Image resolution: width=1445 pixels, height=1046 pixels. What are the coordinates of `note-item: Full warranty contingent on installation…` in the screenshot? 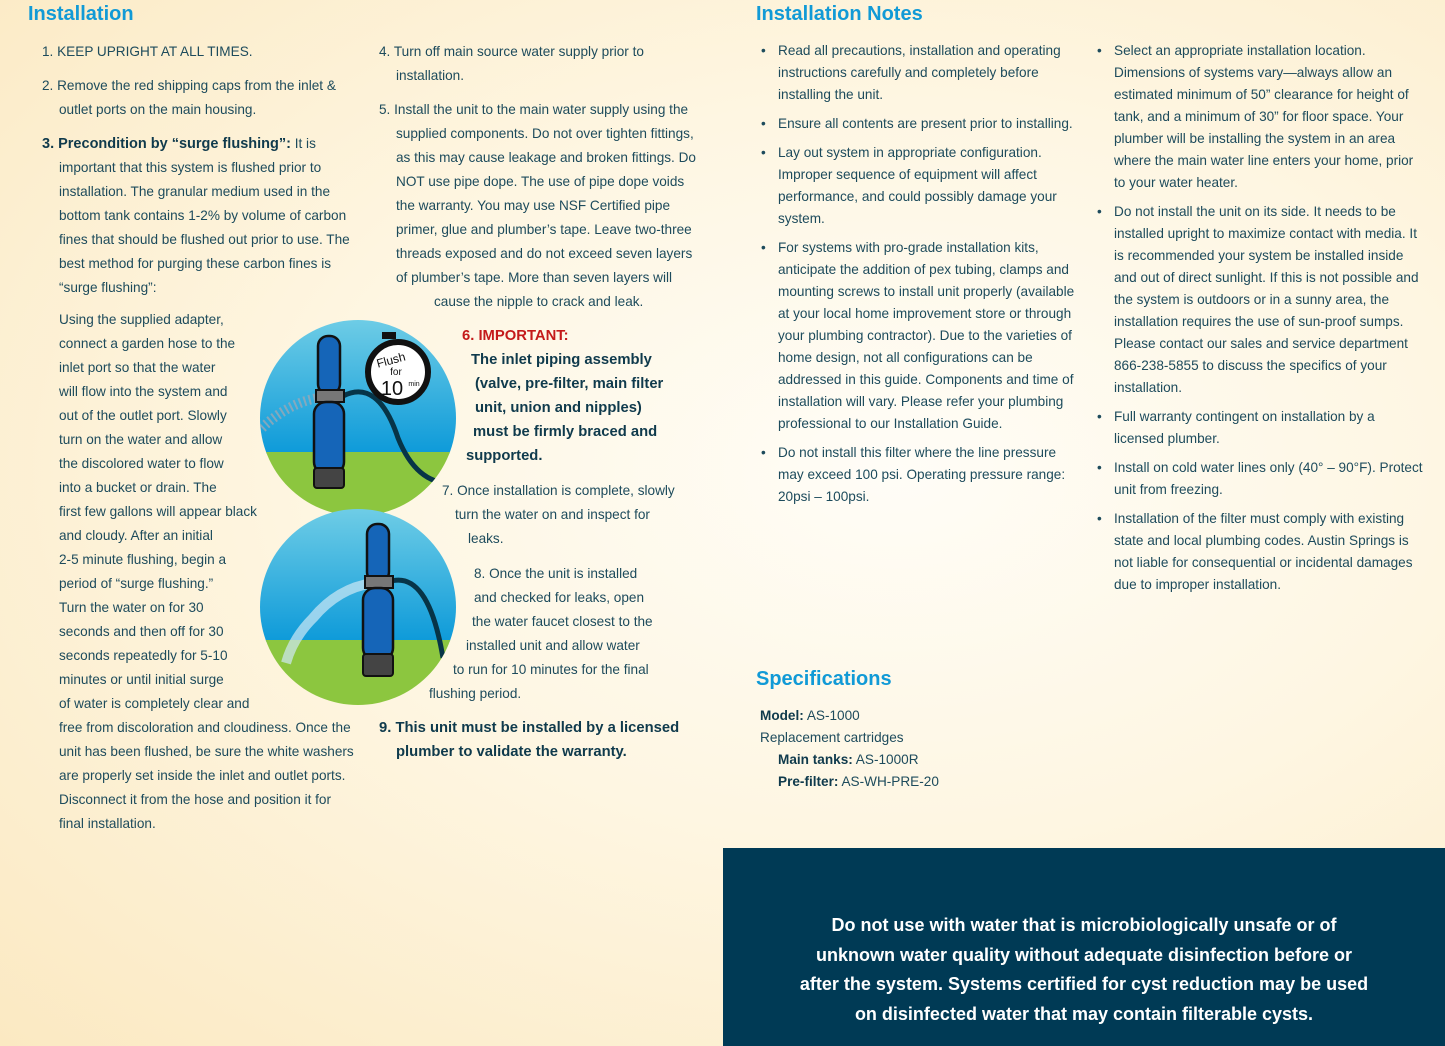 It's located at (1259, 428).